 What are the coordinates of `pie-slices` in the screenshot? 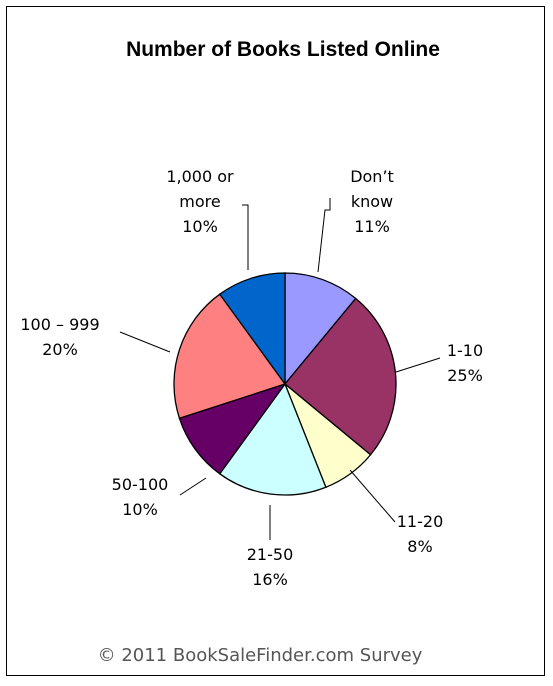 It's located at (285, 384).